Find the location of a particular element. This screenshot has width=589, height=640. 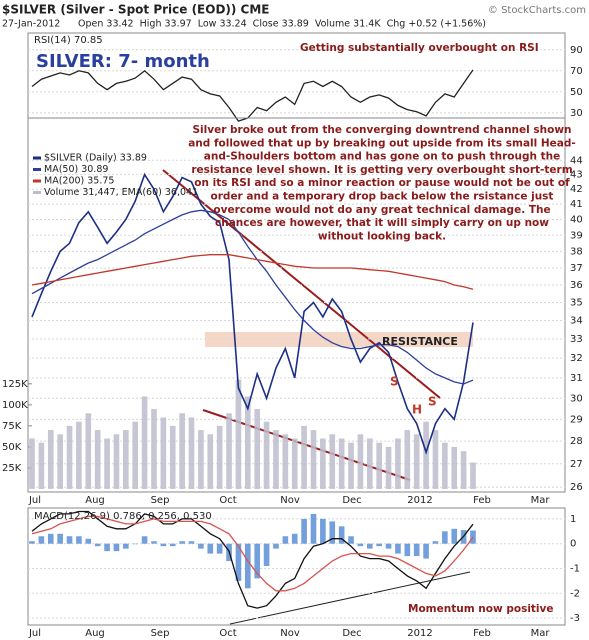

y-tick-label: 27 is located at coordinates (576, 464).